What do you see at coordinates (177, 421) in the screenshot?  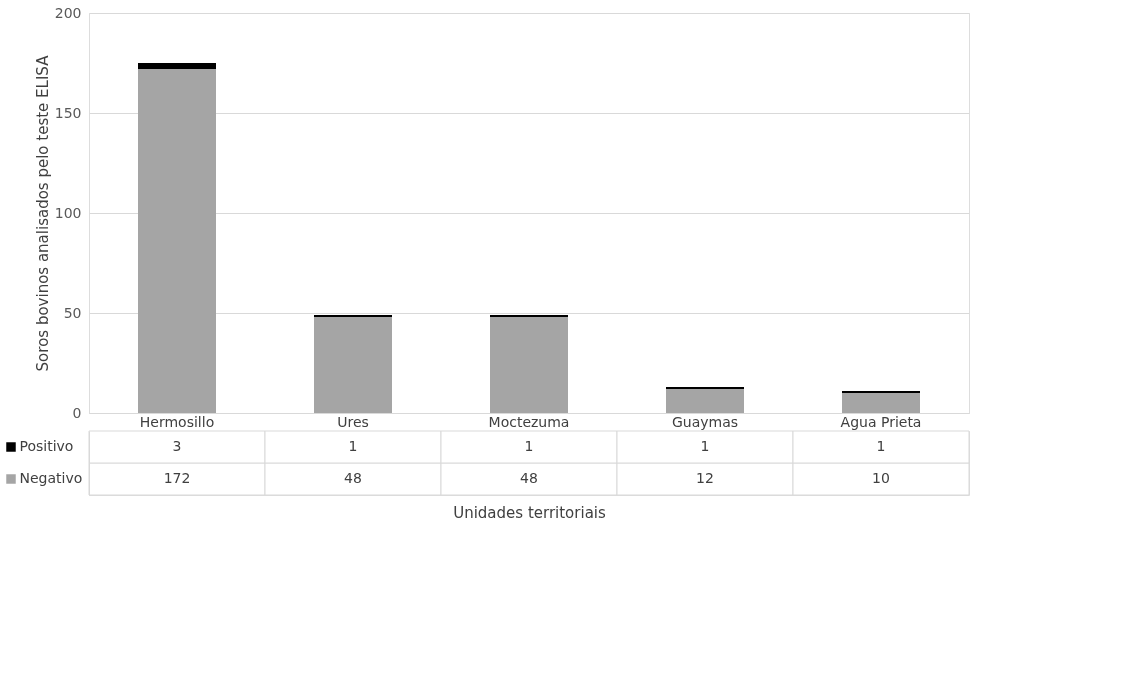 I see `x-tick-label: Hermosillo` at bounding box center [177, 421].